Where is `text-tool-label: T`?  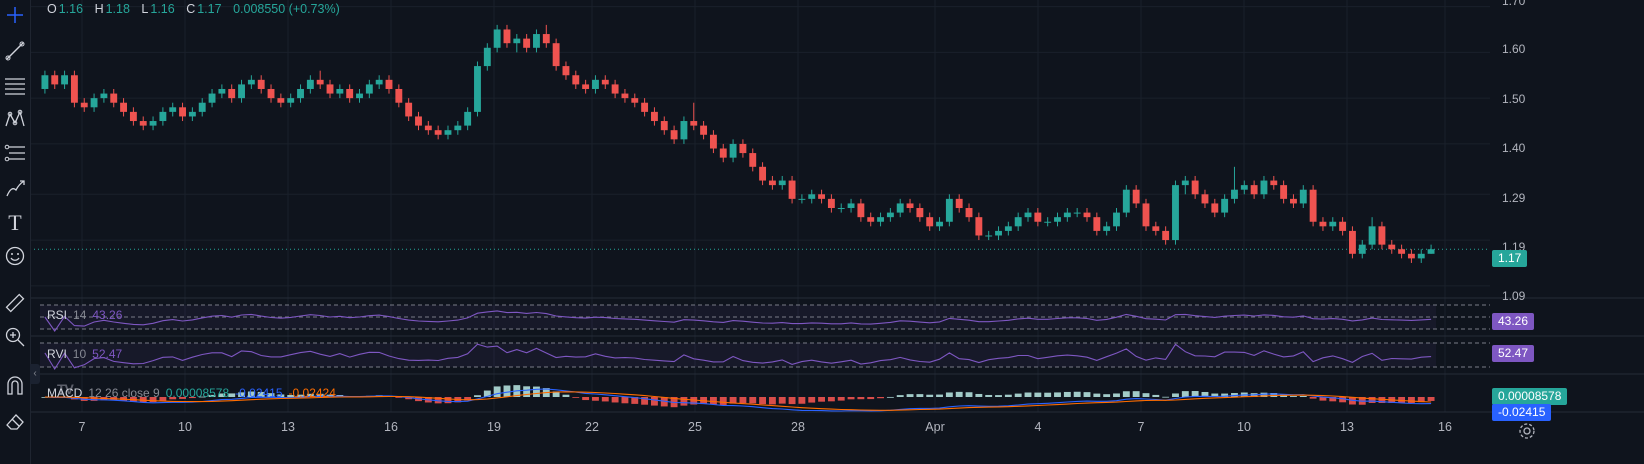 text-tool-label: T is located at coordinates (15, 222).